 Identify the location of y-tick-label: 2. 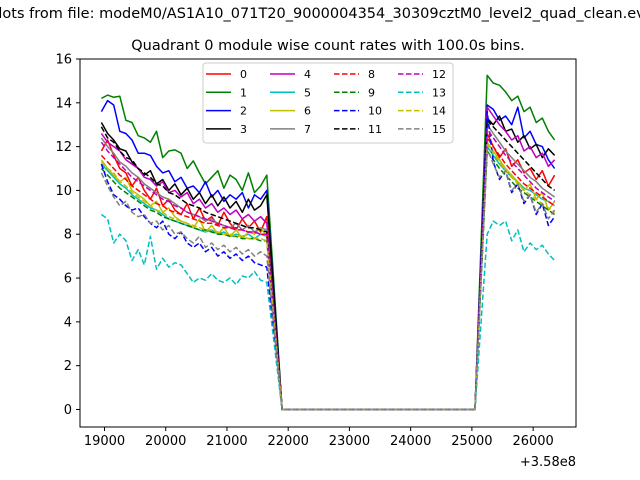
(68, 366).